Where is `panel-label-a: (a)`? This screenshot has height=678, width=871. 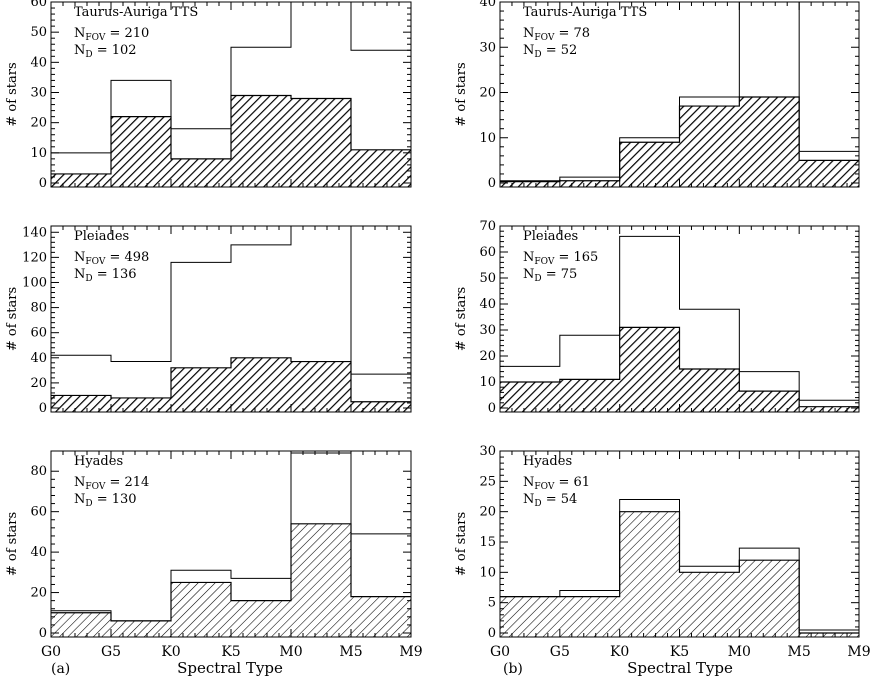
panel-label-a: (a) is located at coordinates (60, 669).